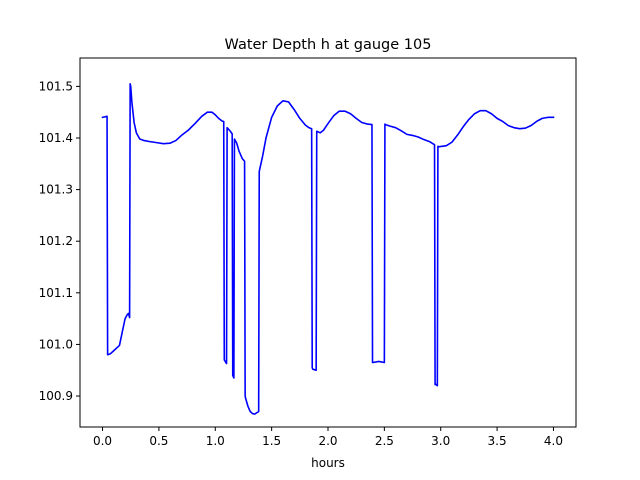  What do you see at coordinates (497, 441) in the screenshot?
I see `x-tick-label: 3.5` at bounding box center [497, 441].